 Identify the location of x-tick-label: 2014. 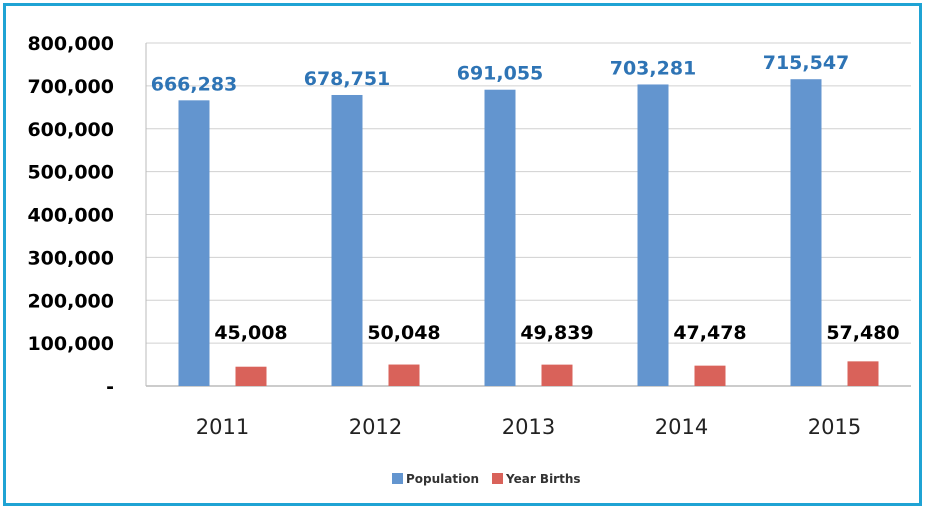
(681, 427).